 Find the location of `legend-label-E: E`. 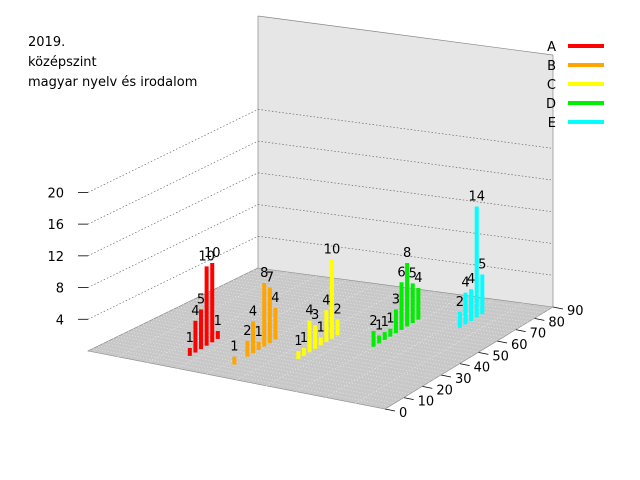

legend-label-E: E is located at coordinates (552, 123).